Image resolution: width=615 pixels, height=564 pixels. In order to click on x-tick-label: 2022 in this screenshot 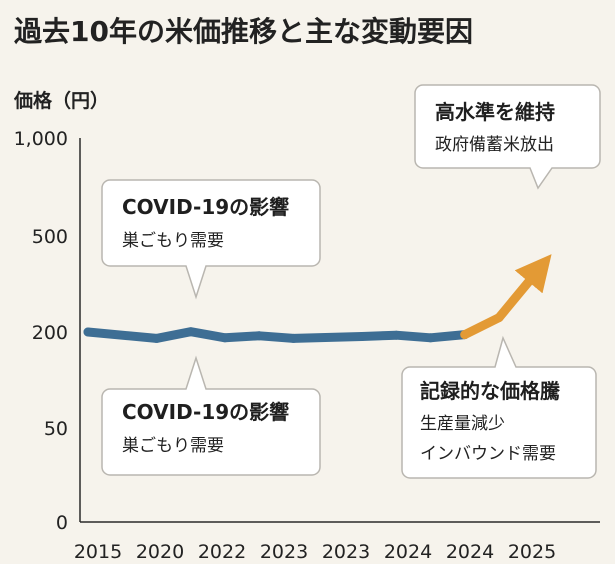, I will do `click(222, 552)`.